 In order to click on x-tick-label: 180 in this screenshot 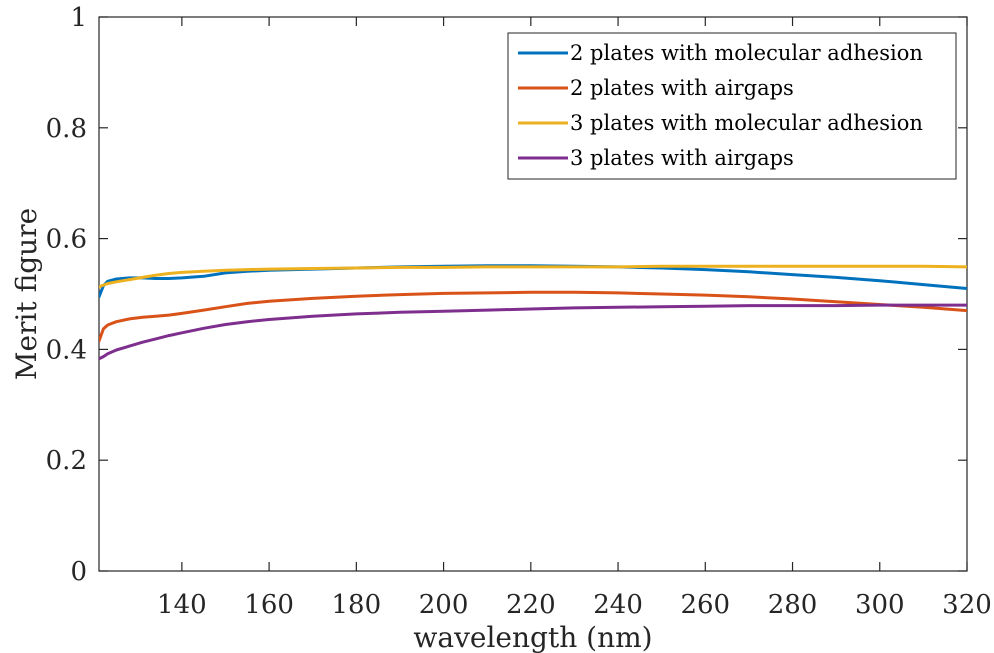, I will do `click(357, 605)`.